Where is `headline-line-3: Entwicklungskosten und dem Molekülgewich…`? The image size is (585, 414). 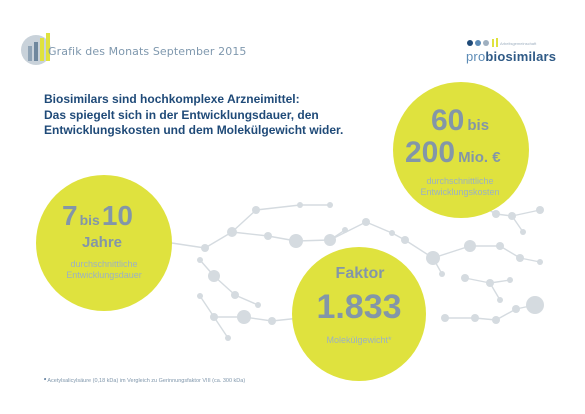 headline-line-3: Entwicklungskosten und dem Molekülgewich… is located at coordinates (194, 130).